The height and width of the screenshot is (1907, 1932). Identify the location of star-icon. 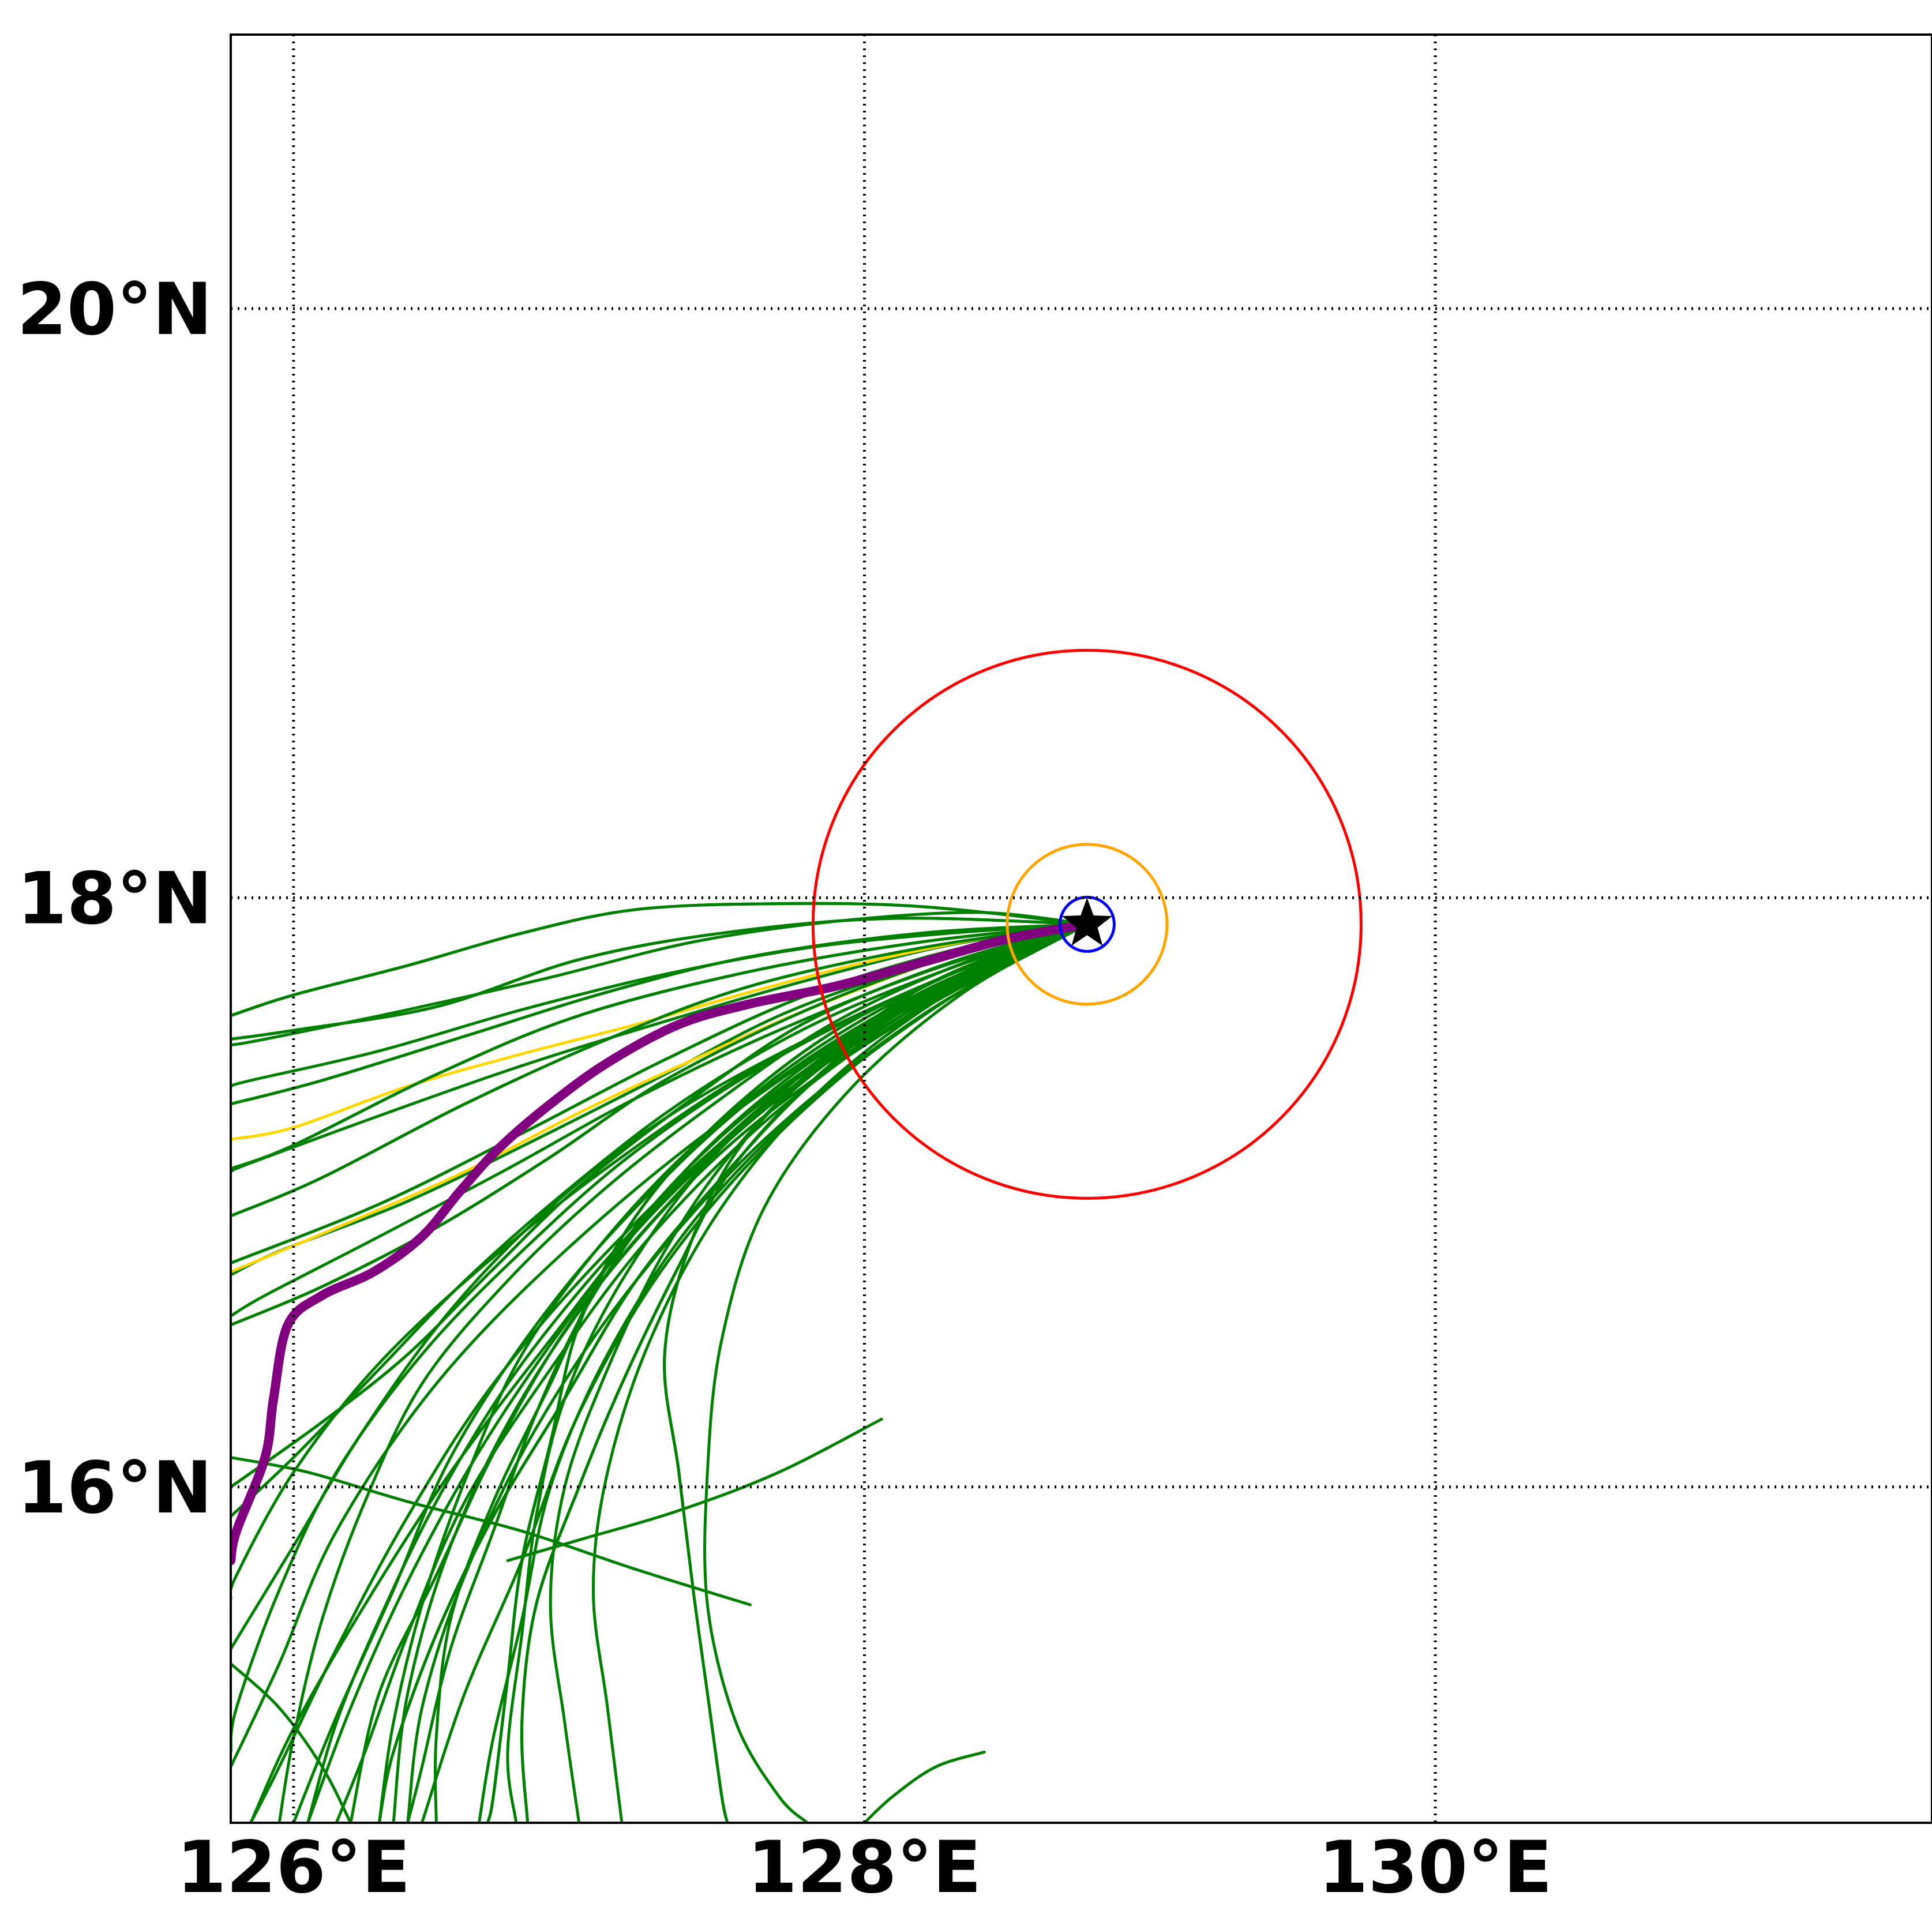
(1087, 922).